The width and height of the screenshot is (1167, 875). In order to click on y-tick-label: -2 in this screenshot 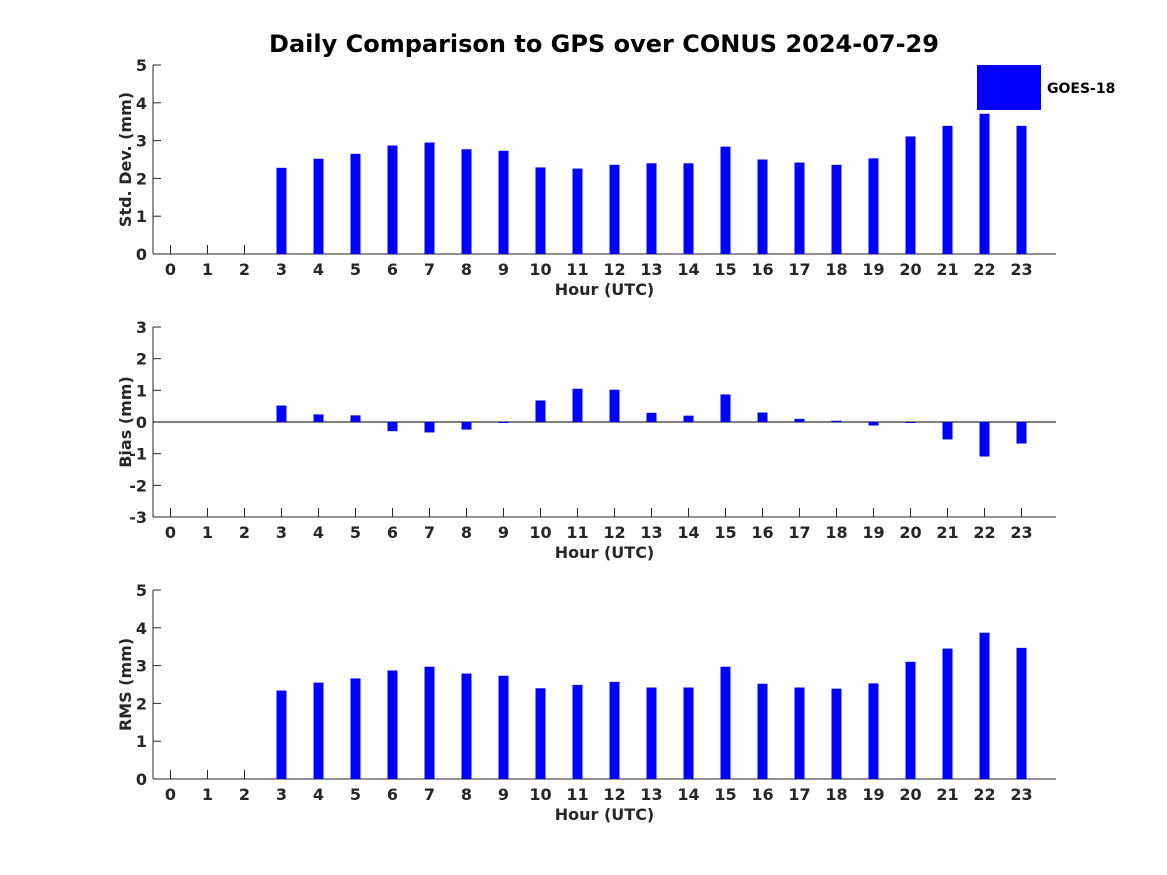, I will do `click(138, 485)`.